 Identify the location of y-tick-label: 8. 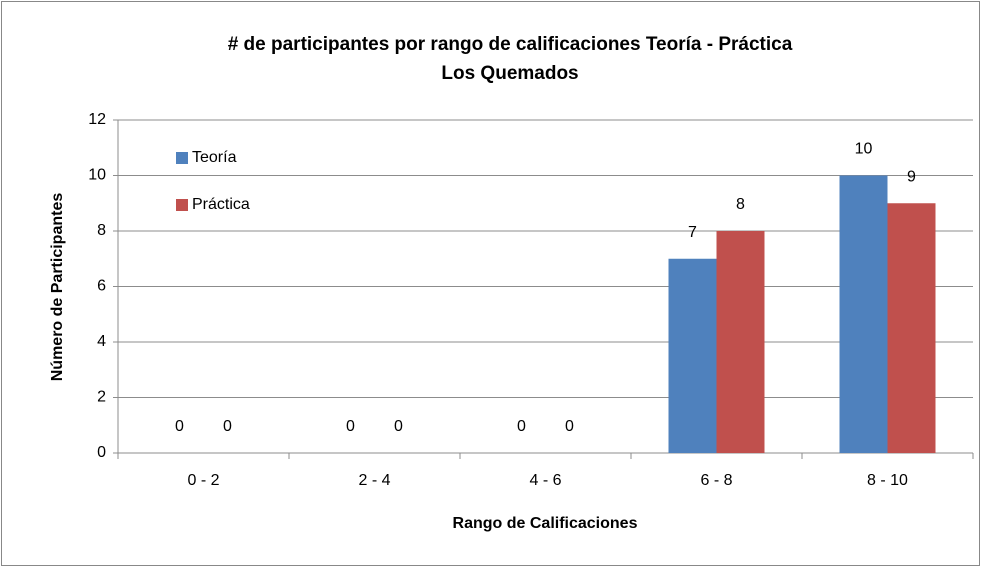
(101, 230).